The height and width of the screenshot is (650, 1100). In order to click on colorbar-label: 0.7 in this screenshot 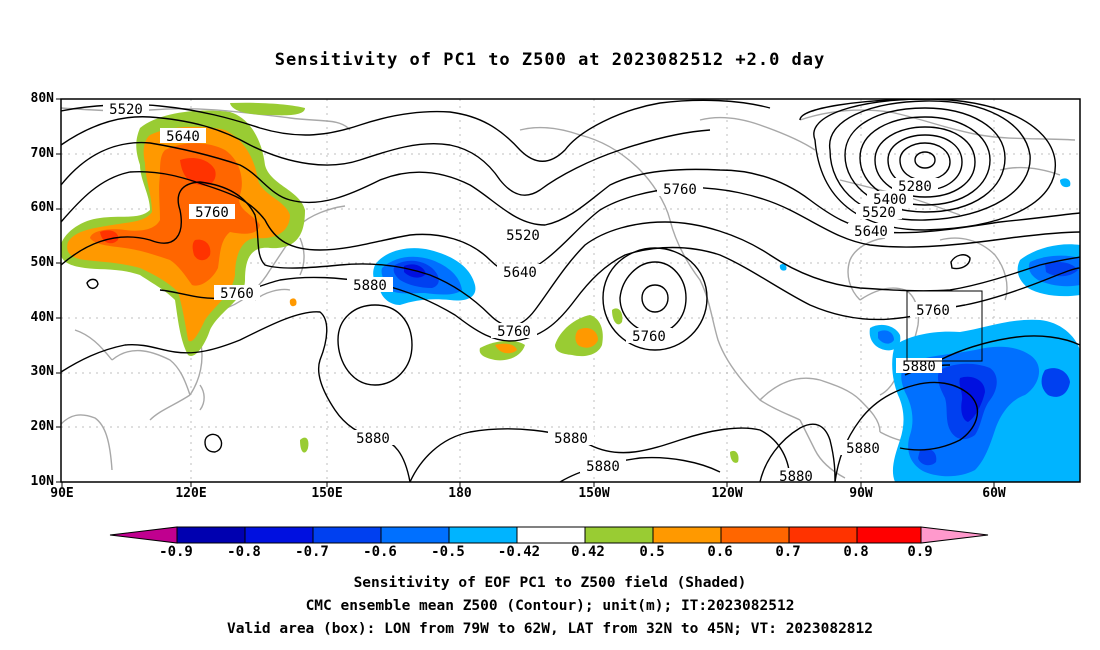, I will do `click(788, 552)`.